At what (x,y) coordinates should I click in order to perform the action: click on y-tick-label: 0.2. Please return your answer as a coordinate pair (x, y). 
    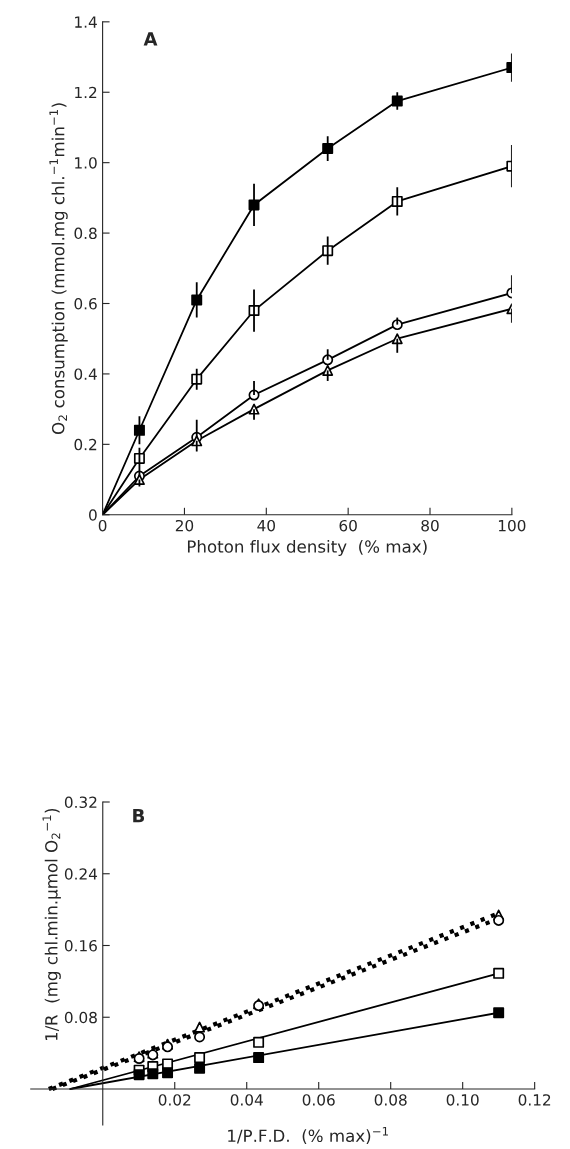
    Looking at the image, I should click on (85, 444).